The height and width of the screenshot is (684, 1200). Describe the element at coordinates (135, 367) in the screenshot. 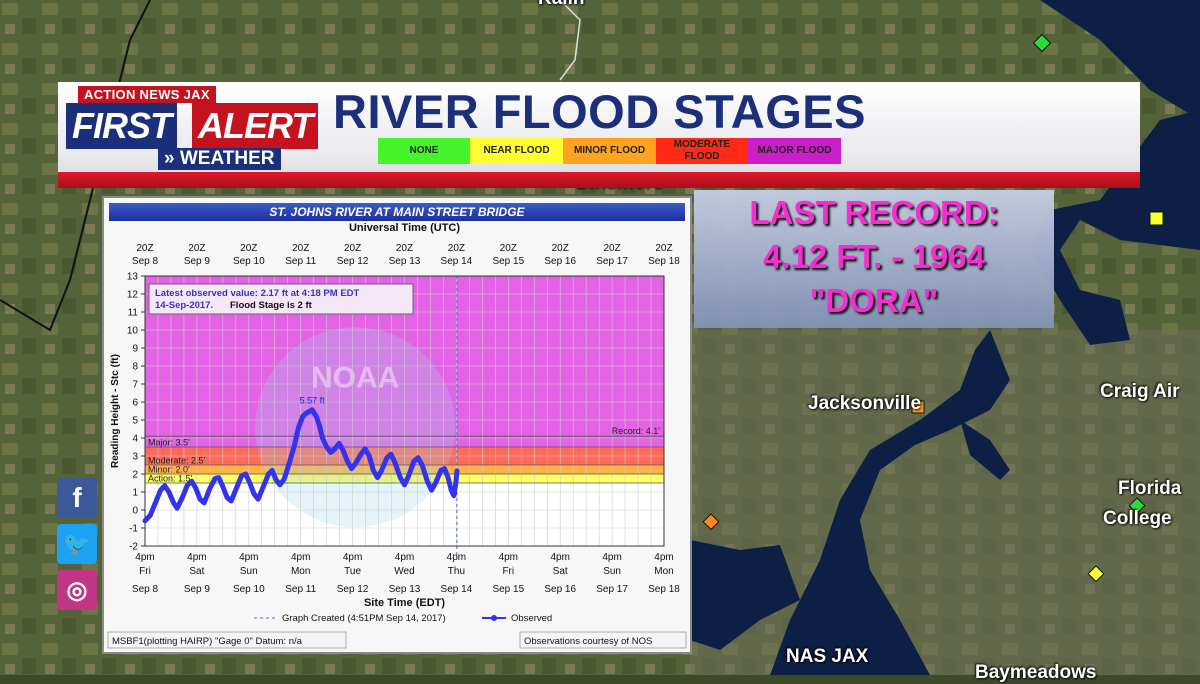

I see `y-tick-label: 8` at that location.